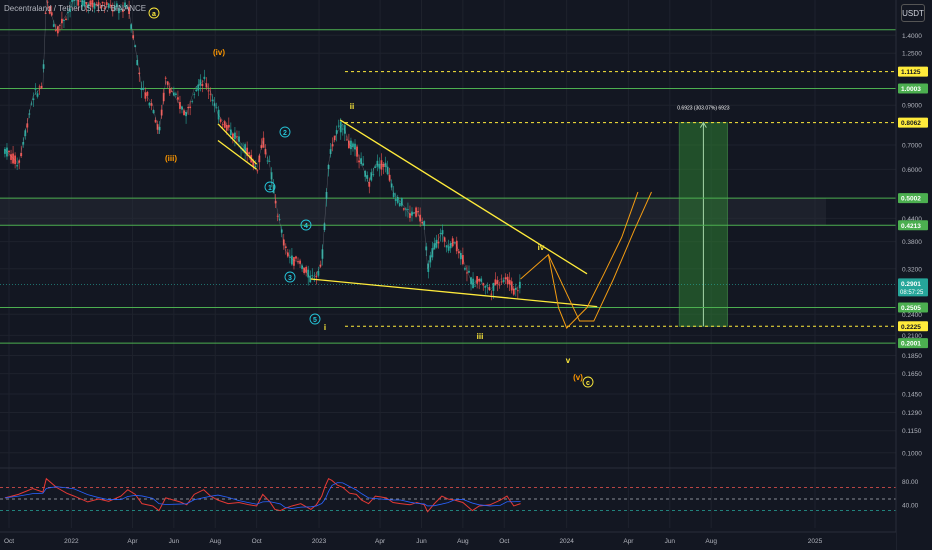 The width and height of the screenshot is (932, 550). What do you see at coordinates (541, 247) in the screenshot?
I see `wave-label: iv` at bounding box center [541, 247].